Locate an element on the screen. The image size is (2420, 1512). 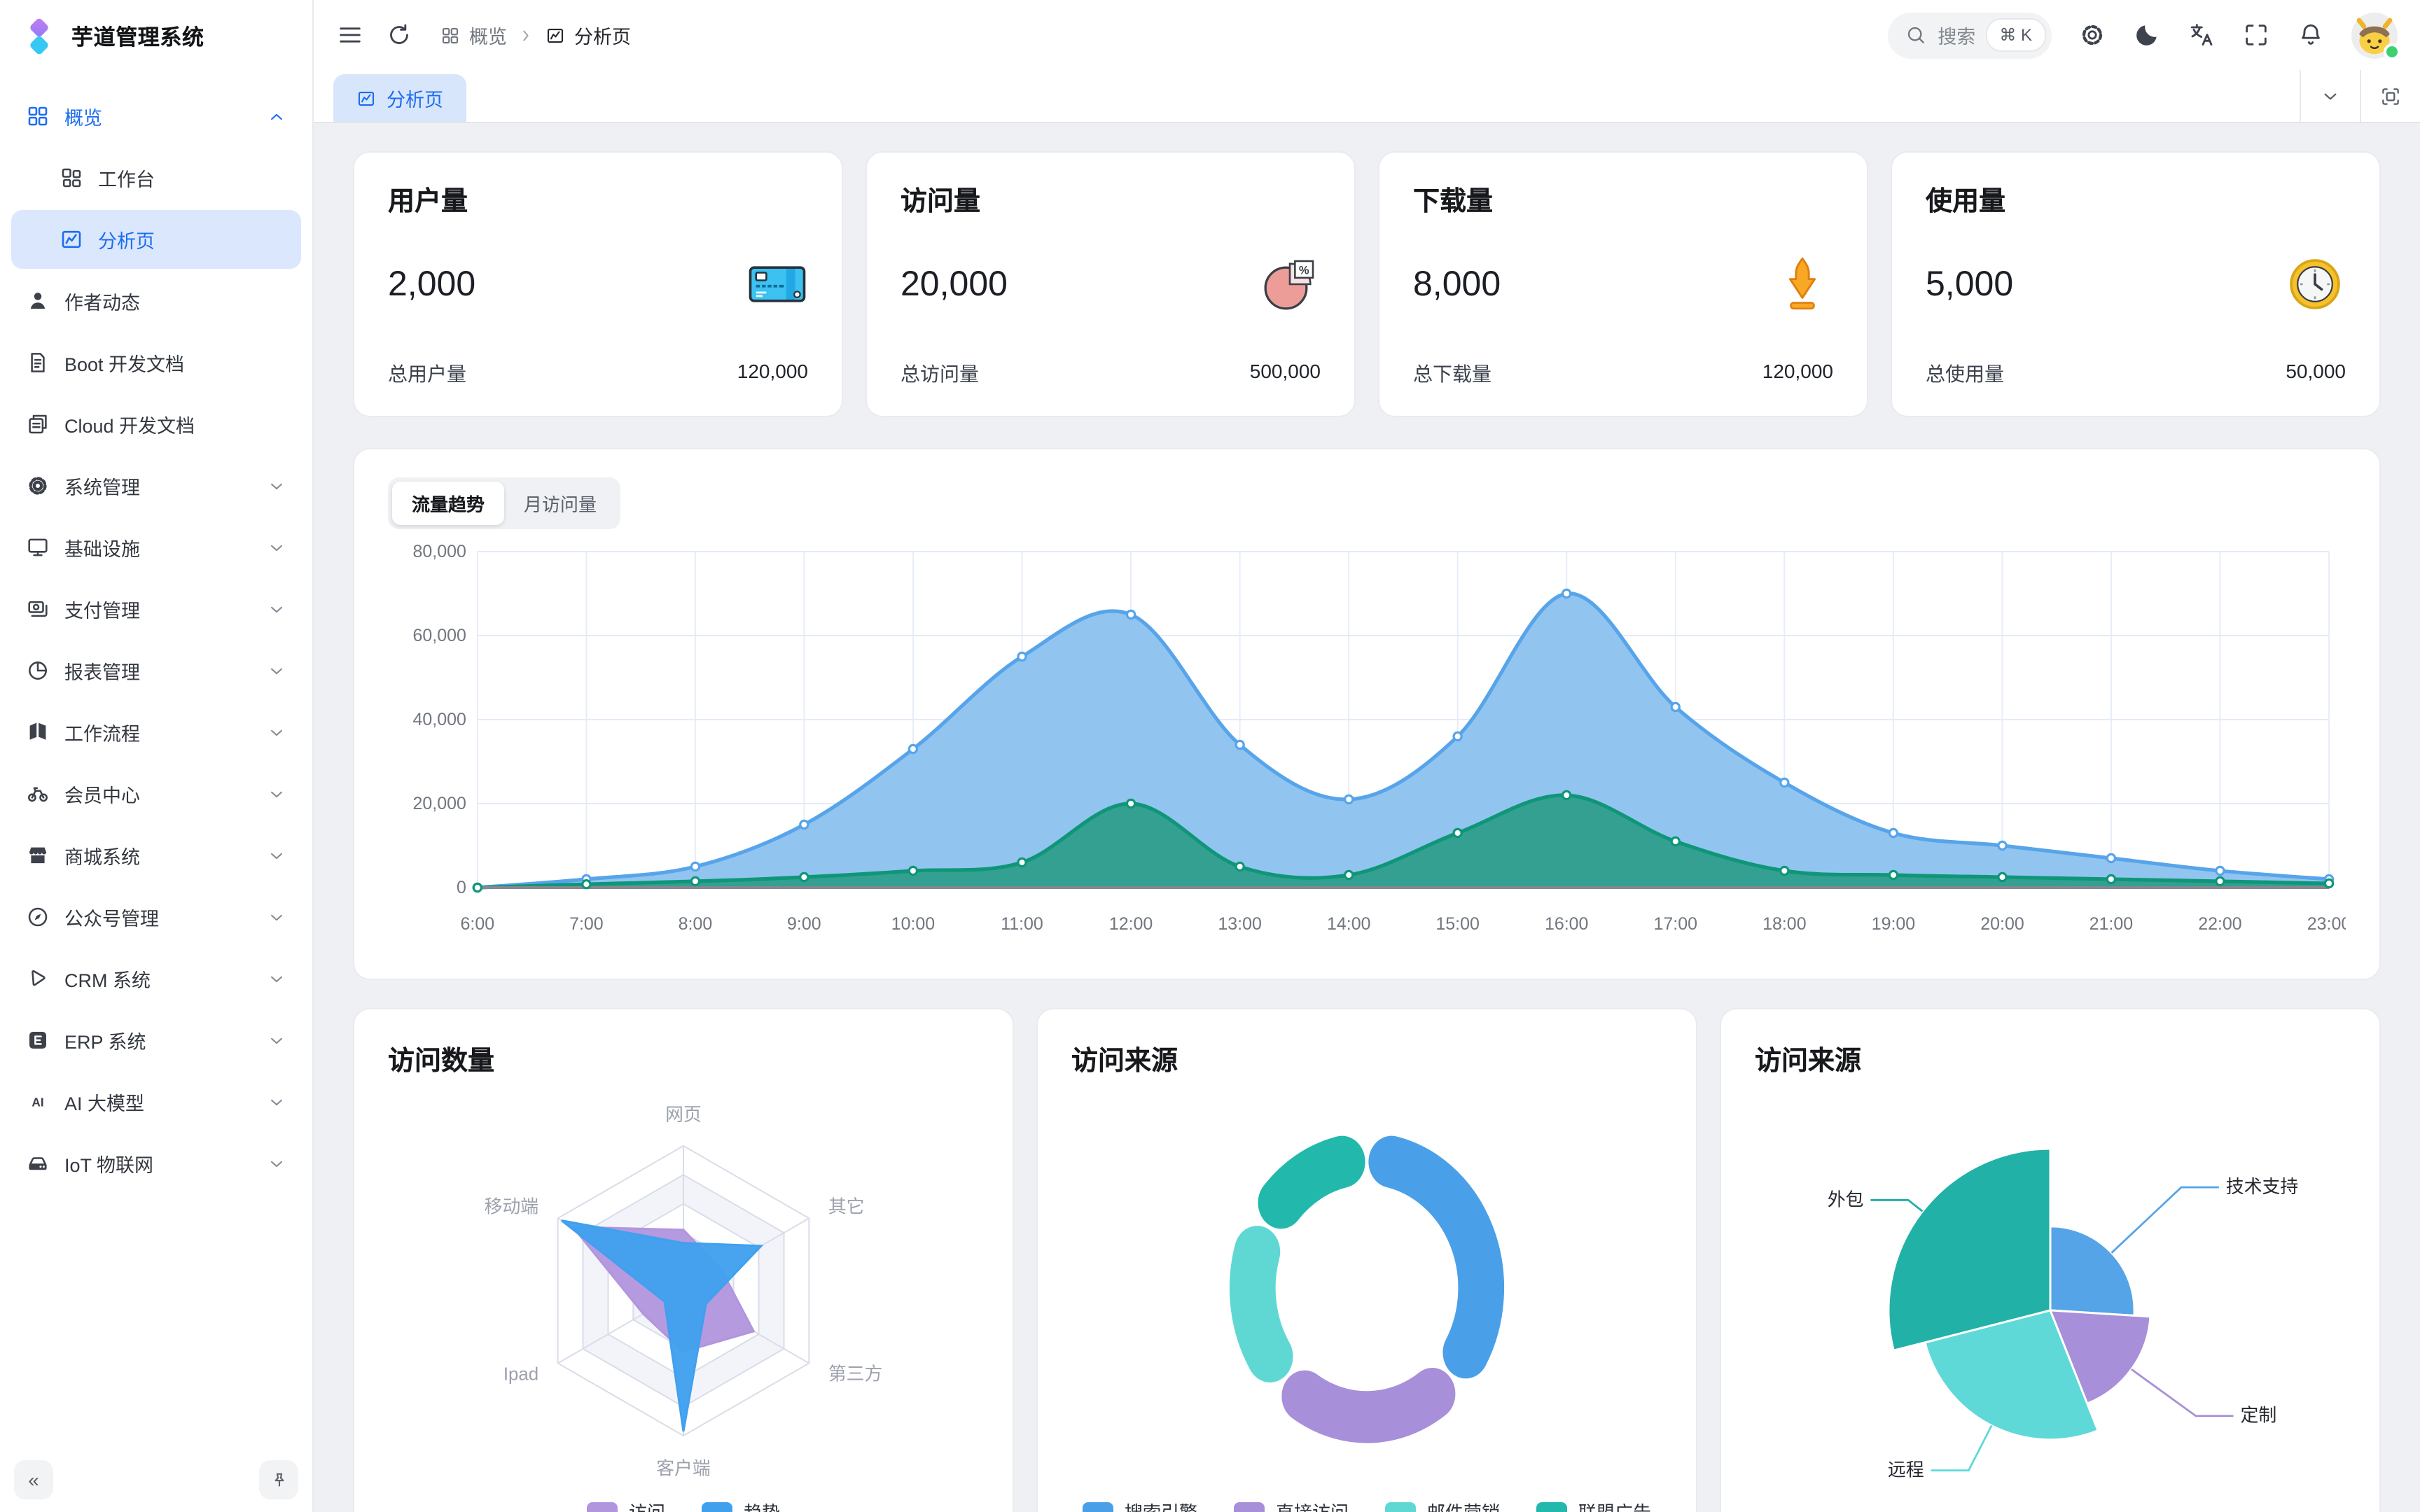
sidebar-item-gear: 系统管理 is located at coordinates (156, 485).